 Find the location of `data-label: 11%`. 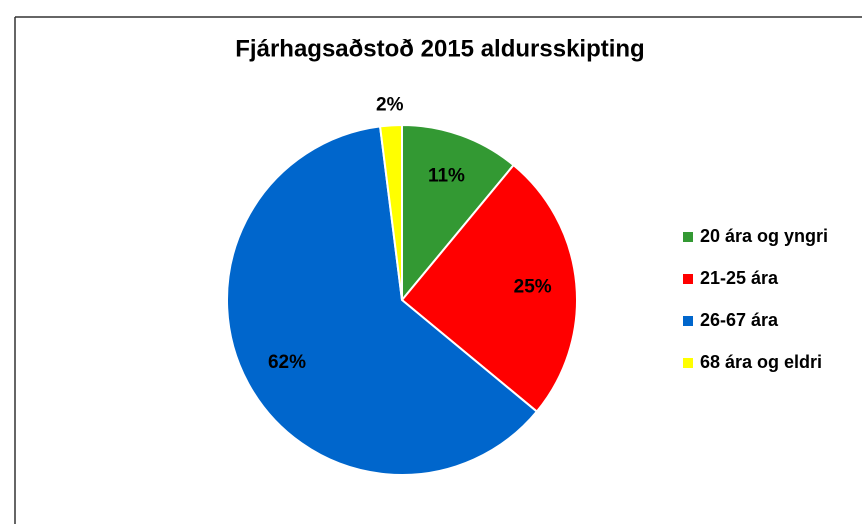

data-label: 11% is located at coordinates (446, 176).